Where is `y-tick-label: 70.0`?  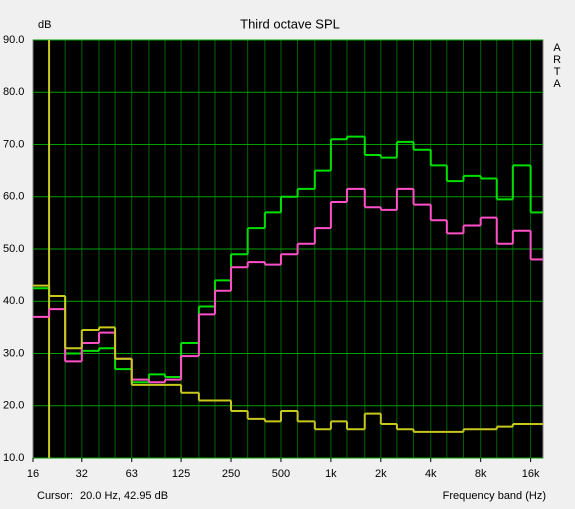 y-tick-label: 70.0 is located at coordinates (13, 144).